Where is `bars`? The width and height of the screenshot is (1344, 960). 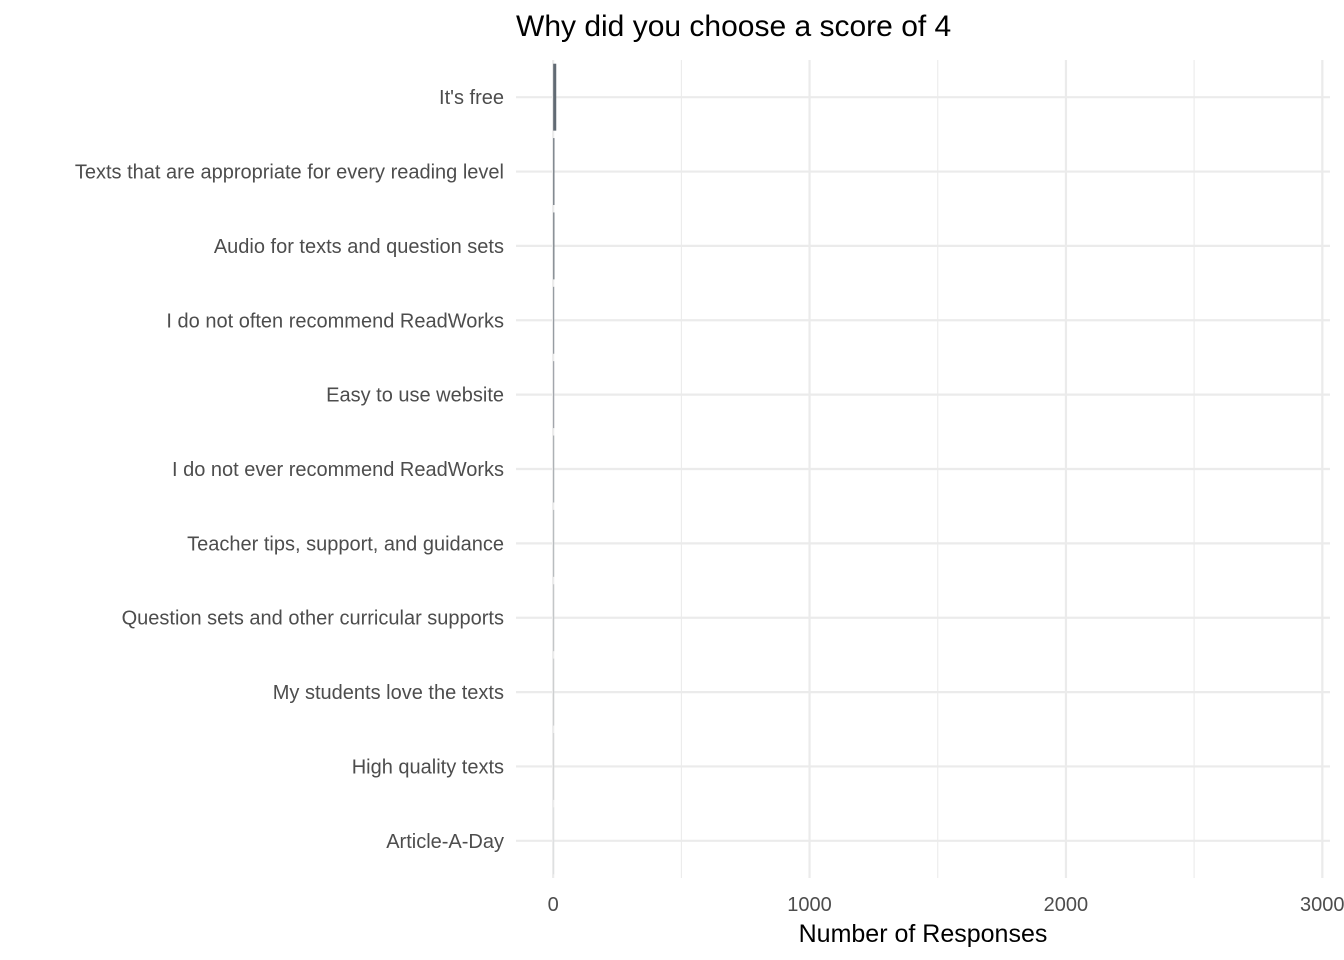
bars is located at coordinates (555, 469).